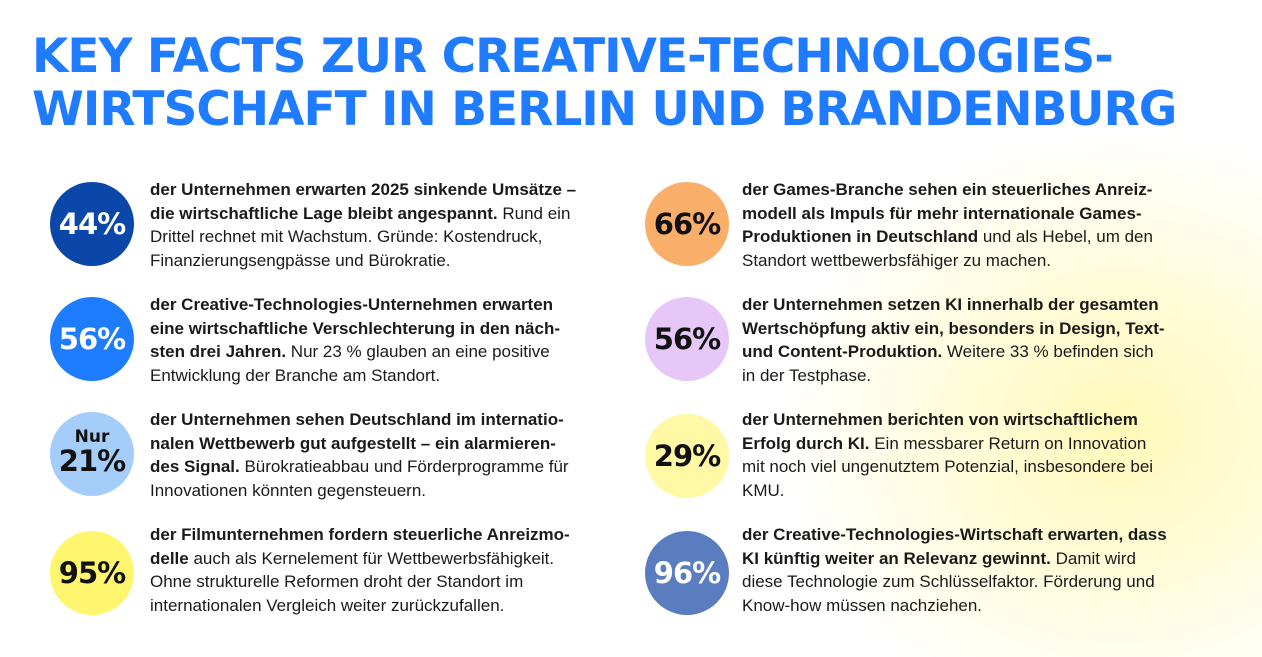 Image resolution: width=1262 pixels, height=657 pixels. I want to click on percentage-value: 44%, so click(92, 224).